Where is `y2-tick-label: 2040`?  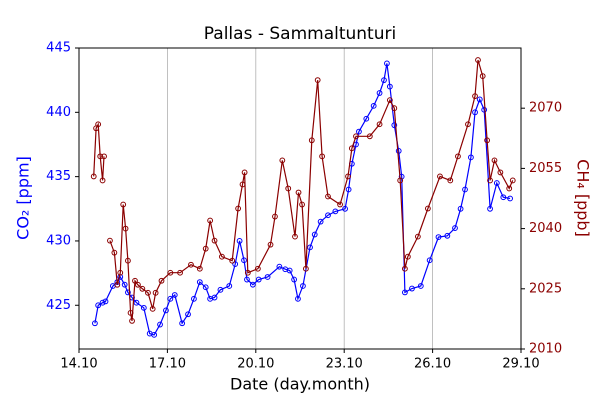 y2-tick-label: 2040 is located at coordinates (545, 228).